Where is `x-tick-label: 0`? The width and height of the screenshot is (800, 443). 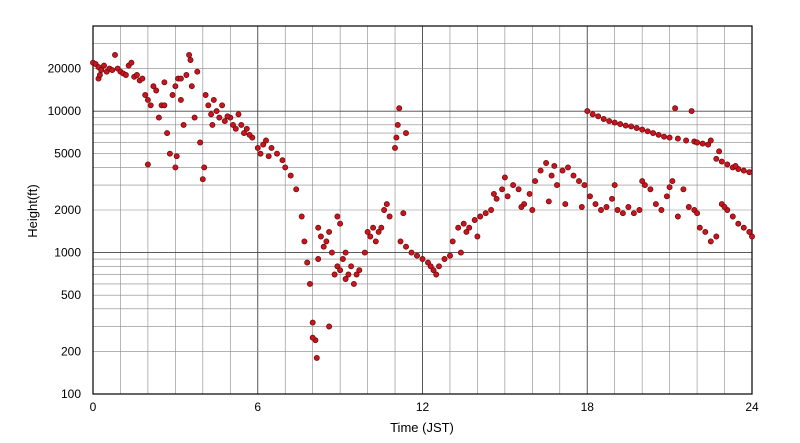
x-tick-label: 0 is located at coordinates (93, 407).